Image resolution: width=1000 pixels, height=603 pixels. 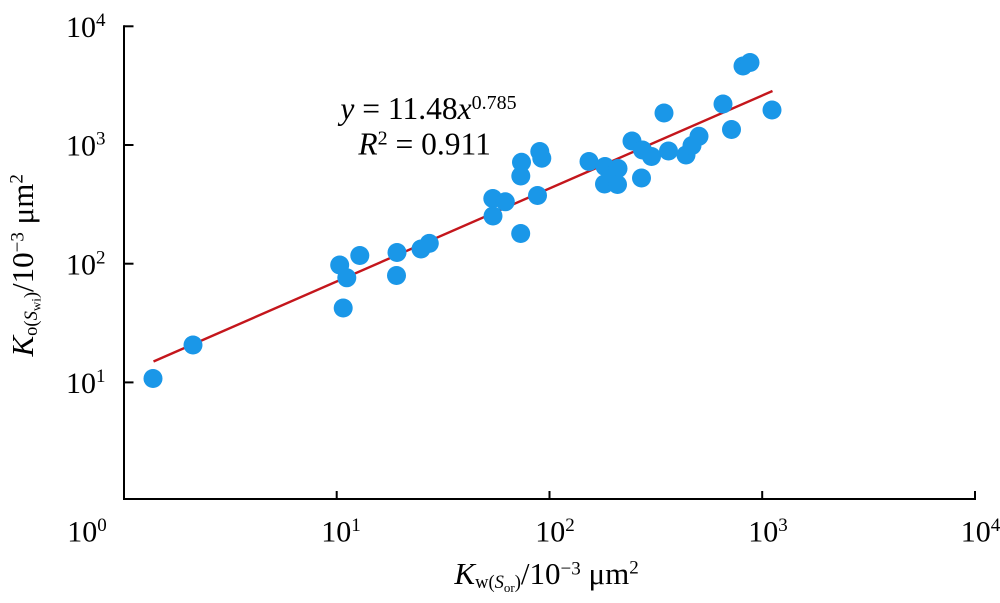 What do you see at coordinates (426, 108) in the screenshot?
I see `svg-text: y = 11.48x0.785` at bounding box center [426, 108].